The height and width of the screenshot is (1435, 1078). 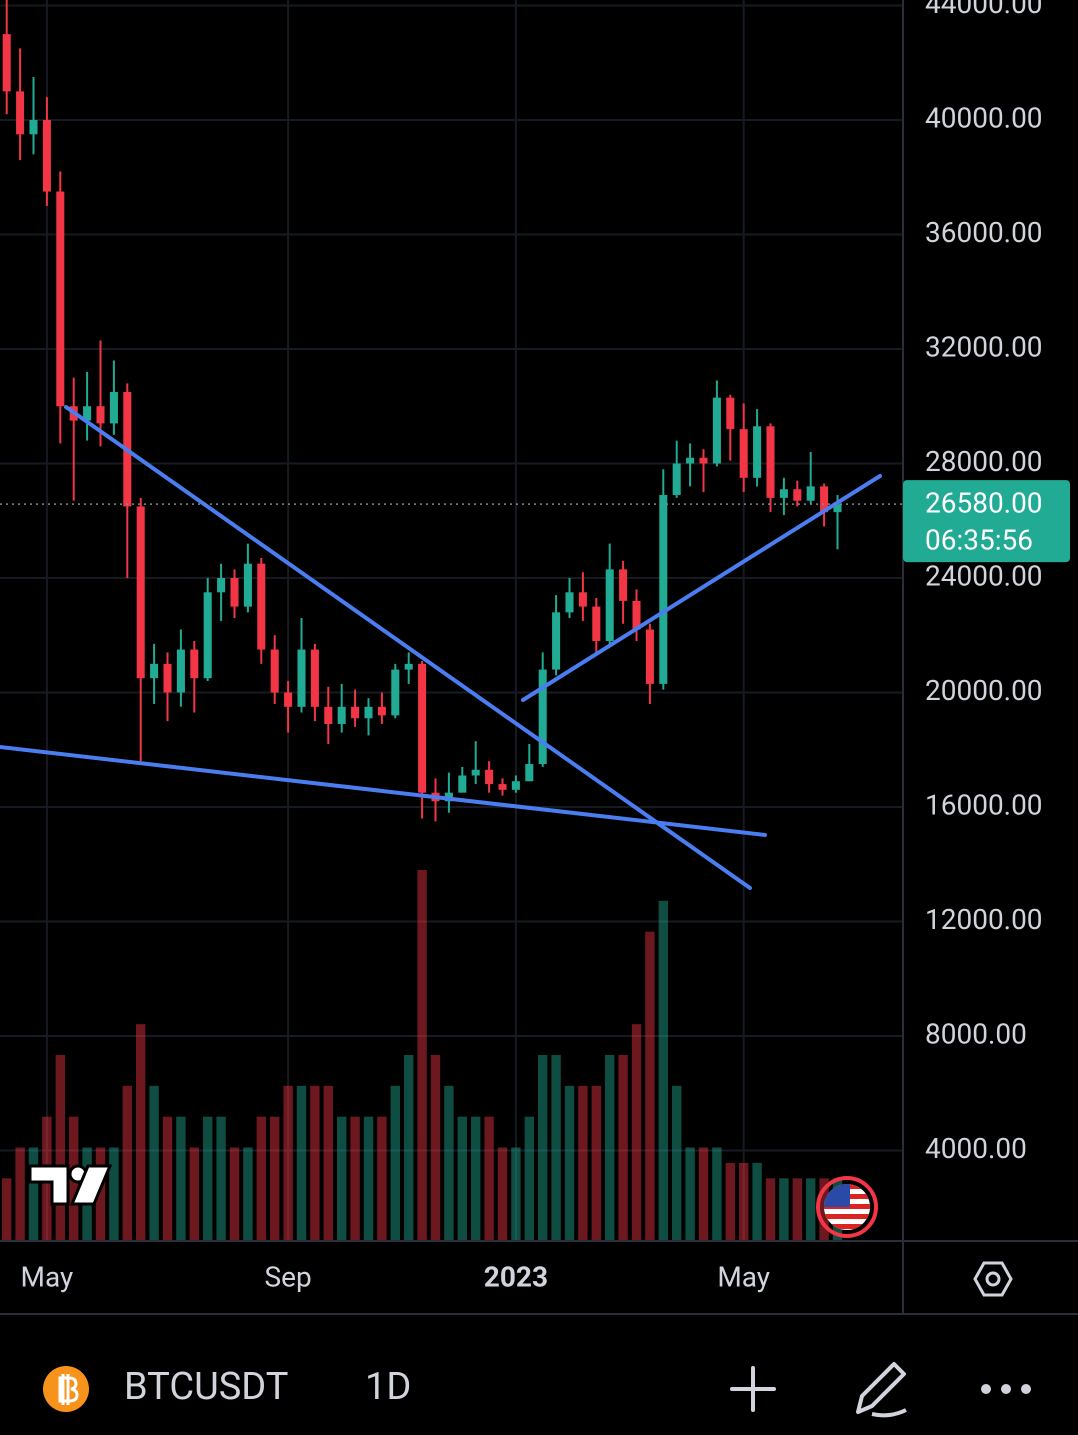 I want to click on y-tick-label: 32000.00, so click(x=984, y=346).